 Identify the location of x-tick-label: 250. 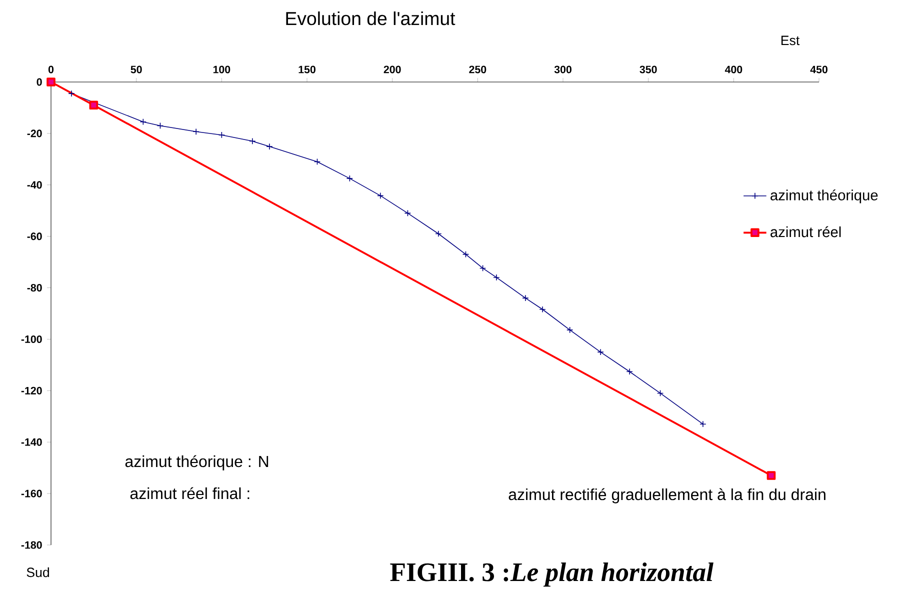
(477, 70).